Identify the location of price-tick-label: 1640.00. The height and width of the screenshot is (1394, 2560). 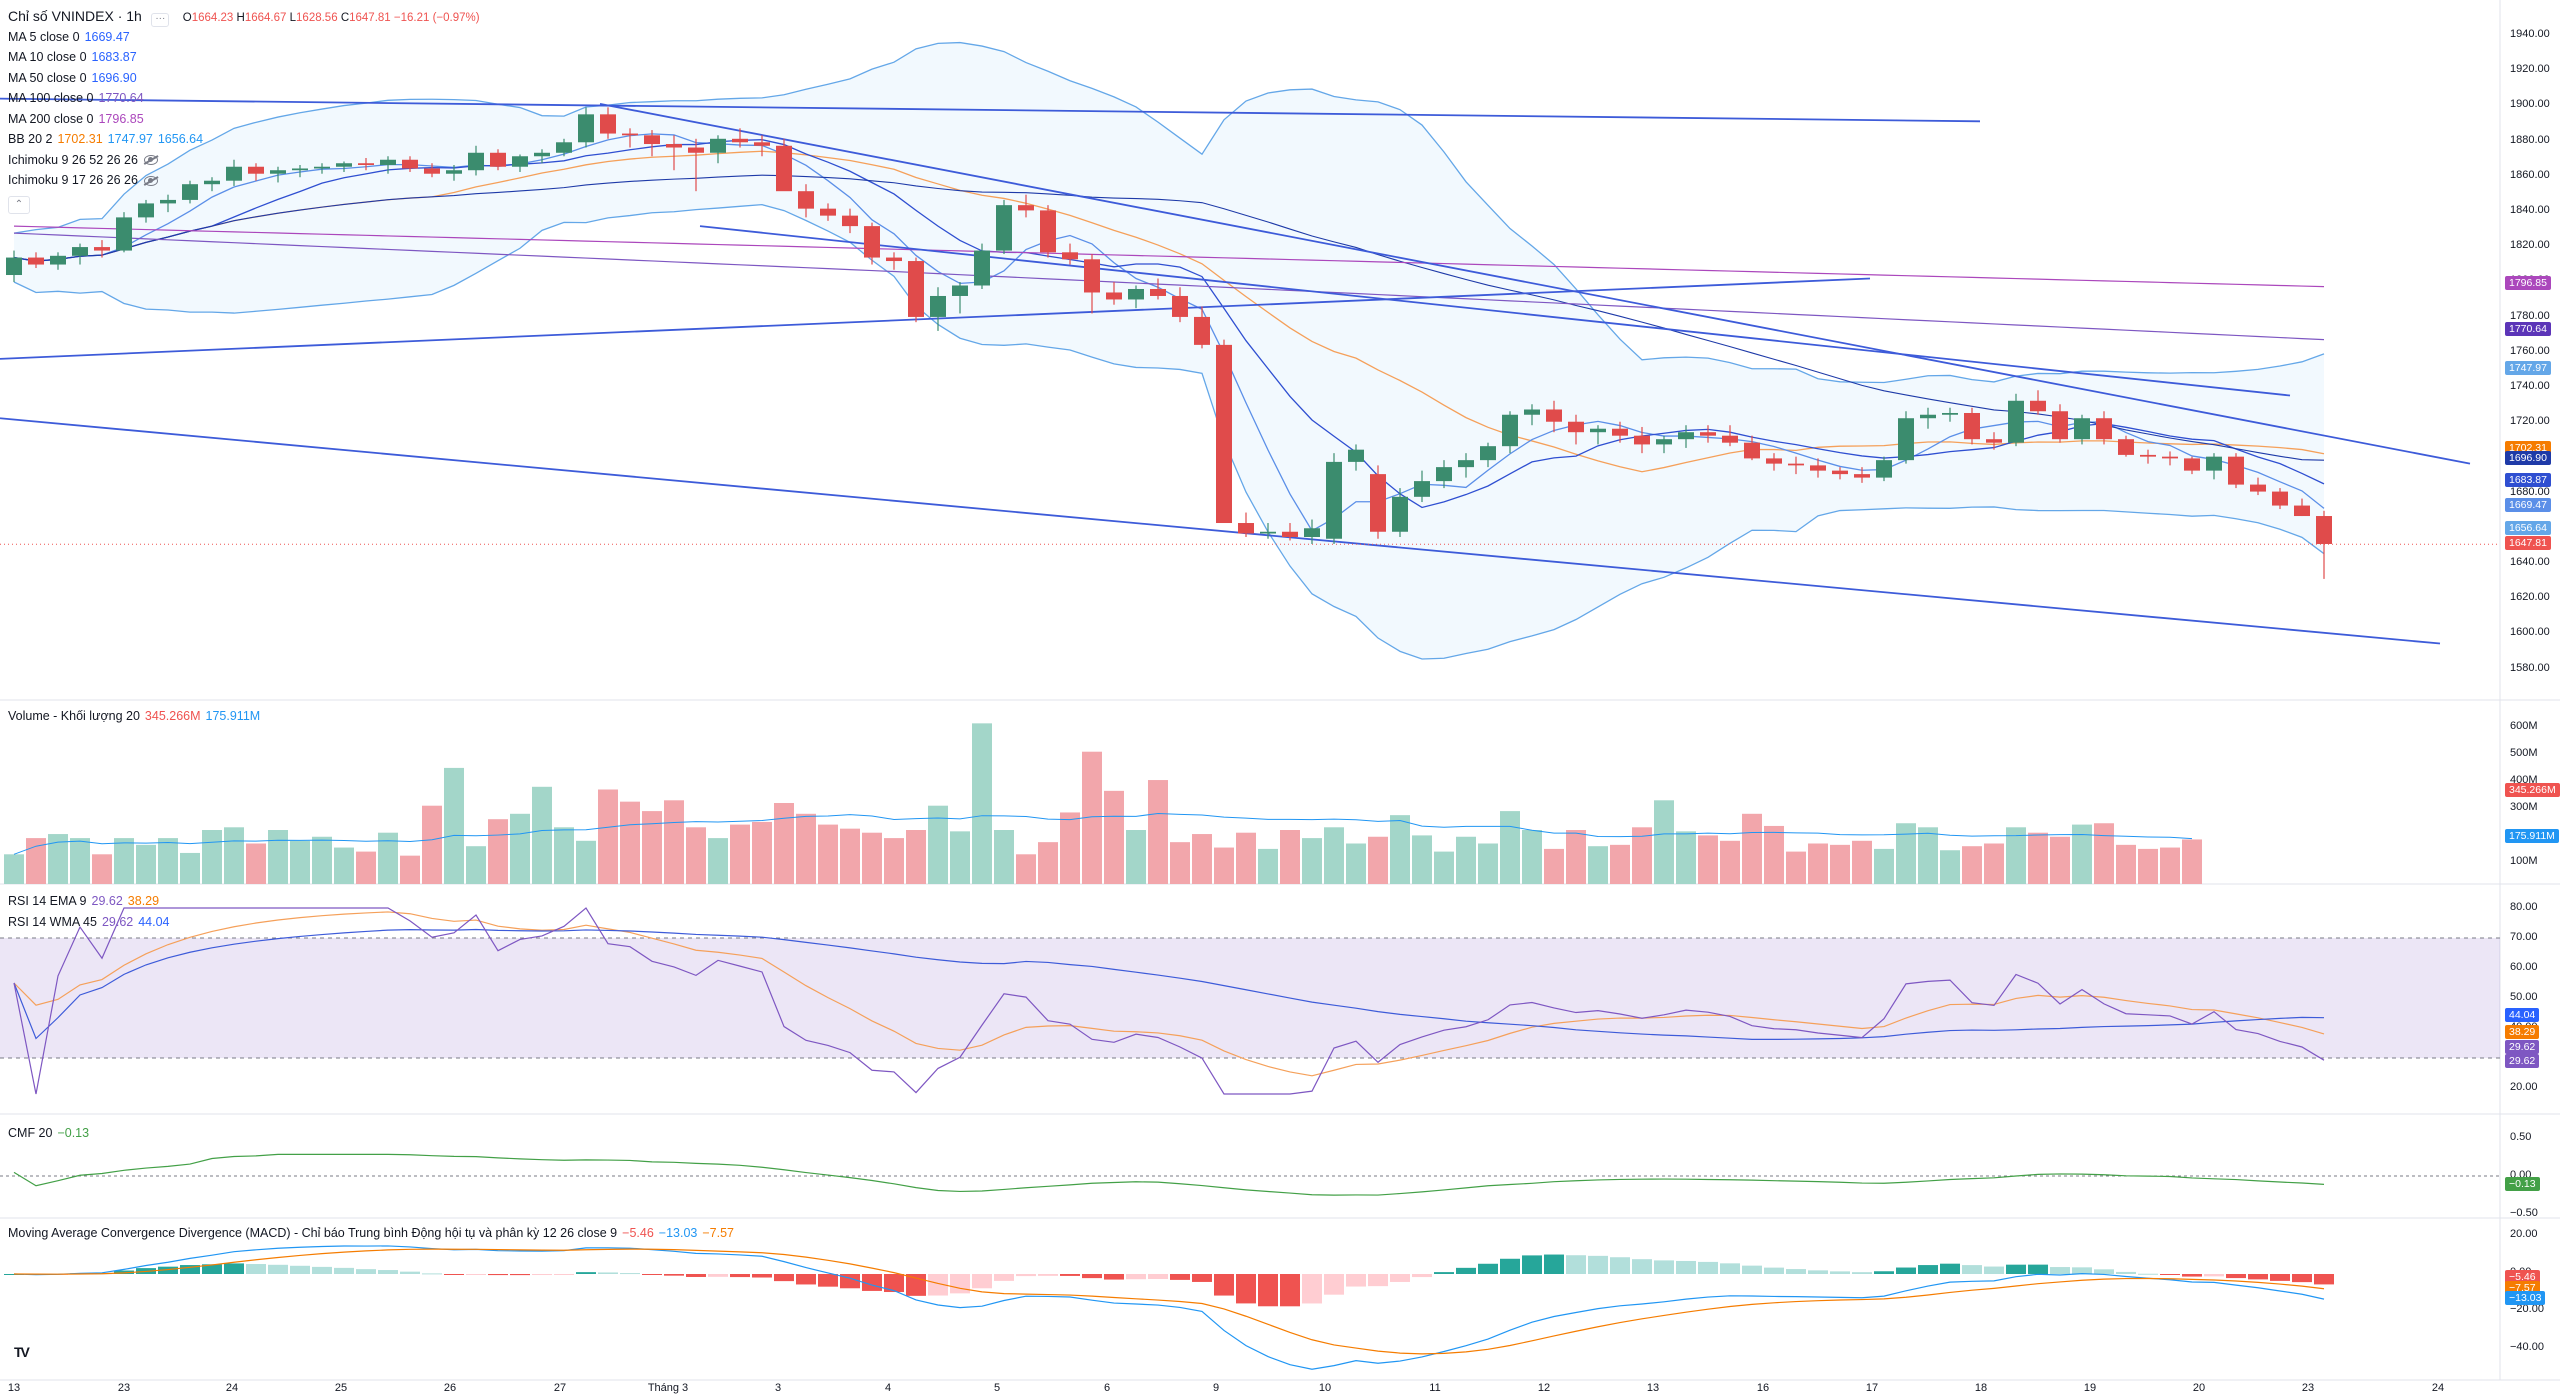
(2530, 562).